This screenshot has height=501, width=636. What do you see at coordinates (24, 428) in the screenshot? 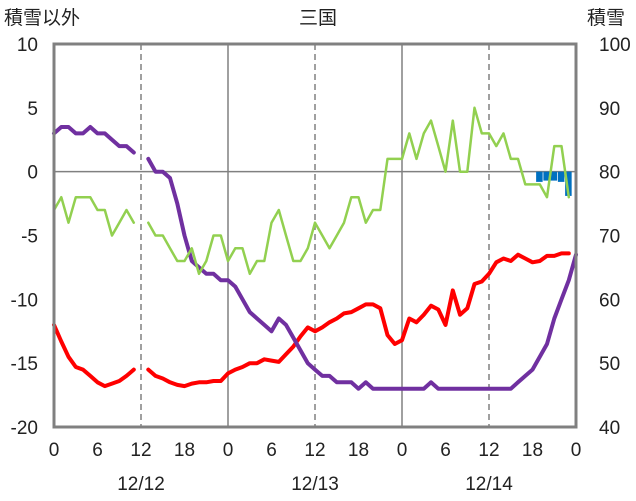
I see `left-tick-label: -20` at bounding box center [24, 428].